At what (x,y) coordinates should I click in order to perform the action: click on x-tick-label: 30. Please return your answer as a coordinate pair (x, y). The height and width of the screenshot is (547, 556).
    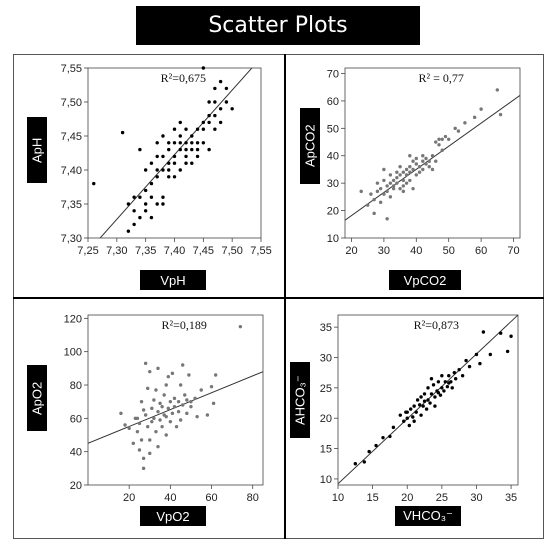
    Looking at the image, I should click on (476, 498).